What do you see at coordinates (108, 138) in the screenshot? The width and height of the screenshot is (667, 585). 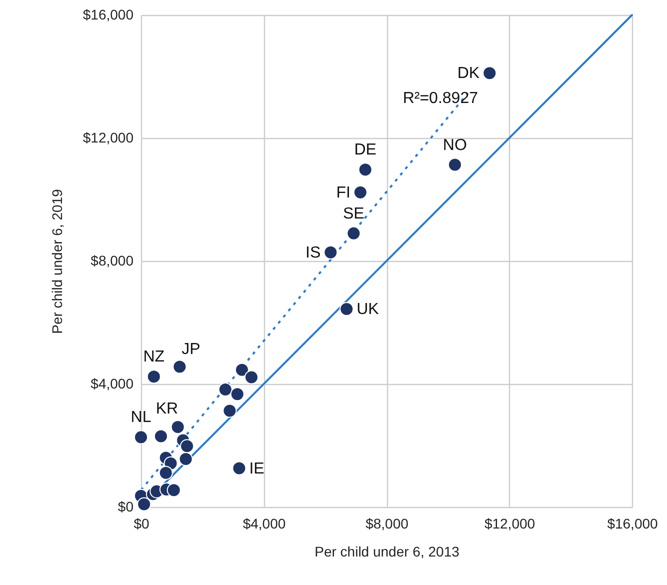 I see `y-tick-label: $12,000` at bounding box center [108, 138].